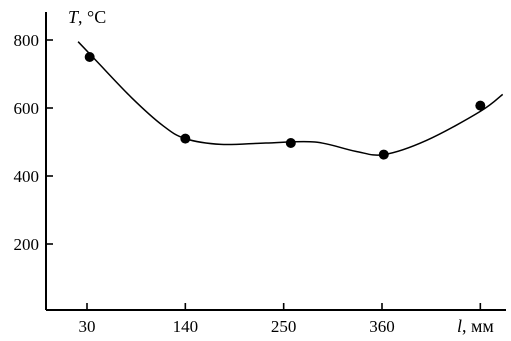 The height and width of the screenshot is (341, 511). What do you see at coordinates (186, 326) in the screenshot?
I see `x-tick-label: 140` at bounding box center [186, 326].